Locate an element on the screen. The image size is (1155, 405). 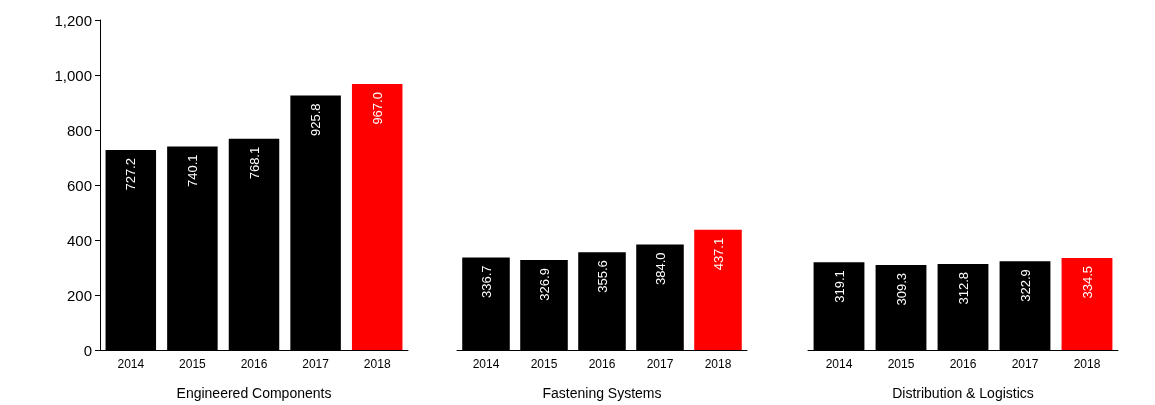
data-label: 336.7 is located at coordinates (486, 281).